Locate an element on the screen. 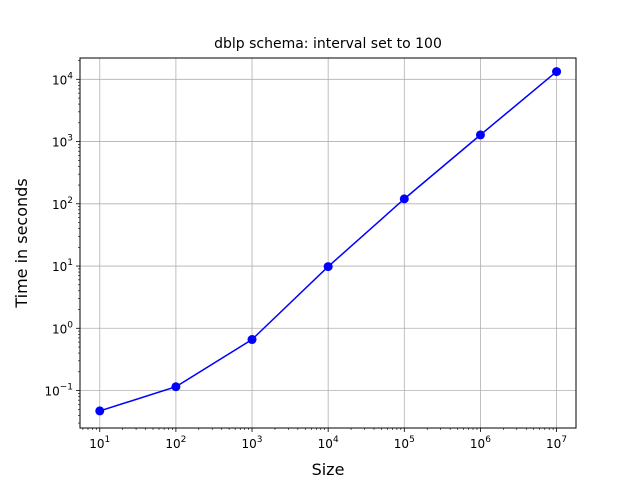  y-tick-label: 10⁻¹ is located at coordinates (58, 391).